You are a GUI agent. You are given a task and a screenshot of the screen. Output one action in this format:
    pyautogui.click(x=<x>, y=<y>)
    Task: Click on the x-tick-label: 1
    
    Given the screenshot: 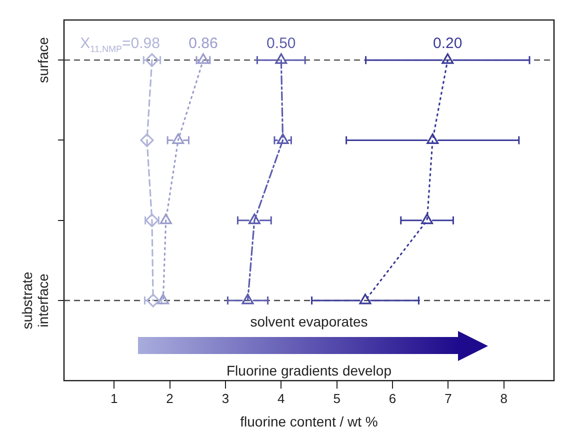 What is the action you would take?
    pyautogui.click(x=114, y=398)
    